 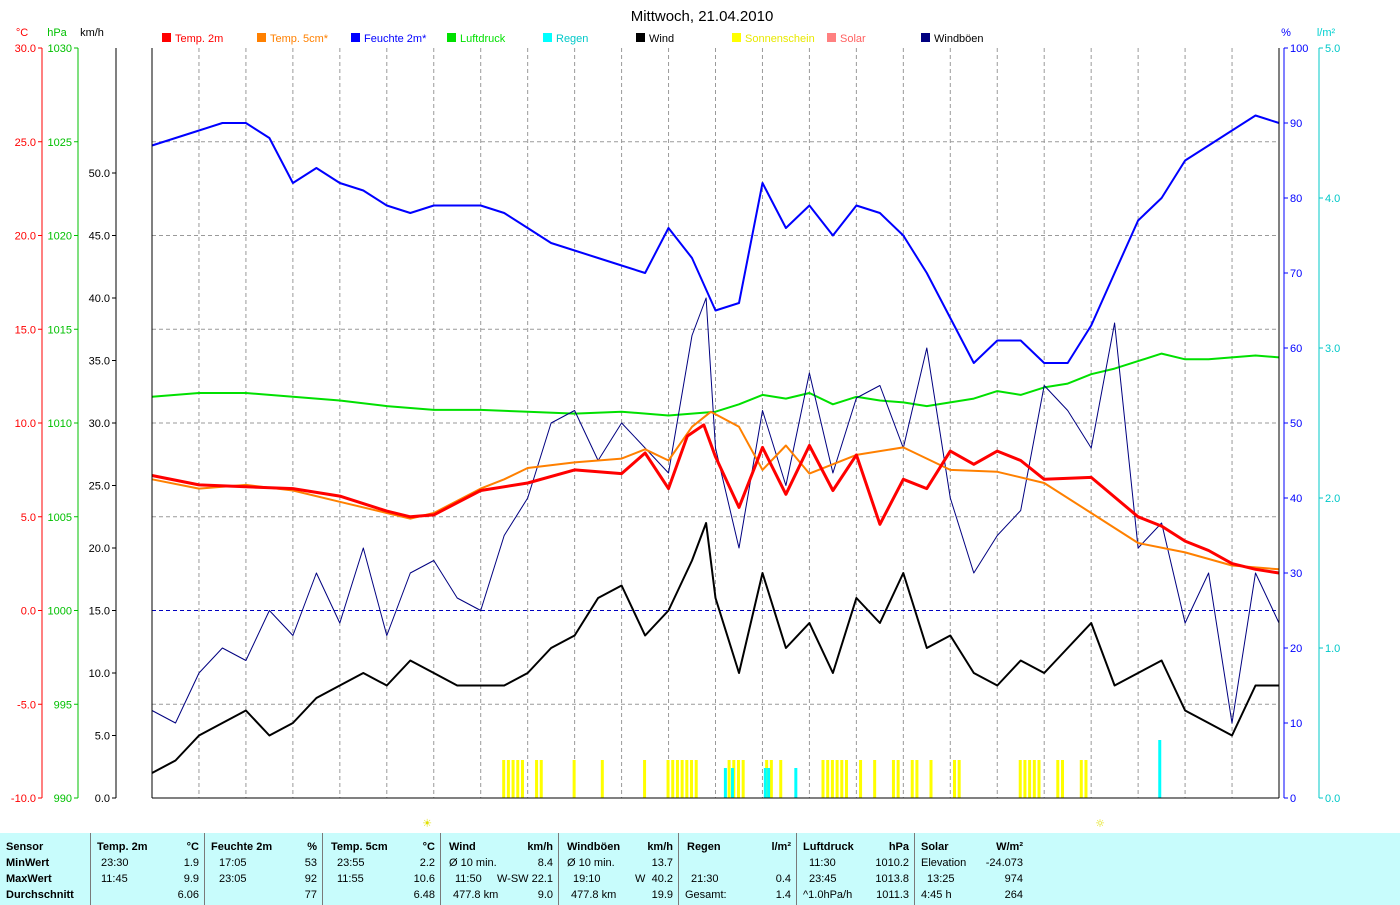 I want to click on humidity-tick-label: 30, so click(x=1296, y=574).